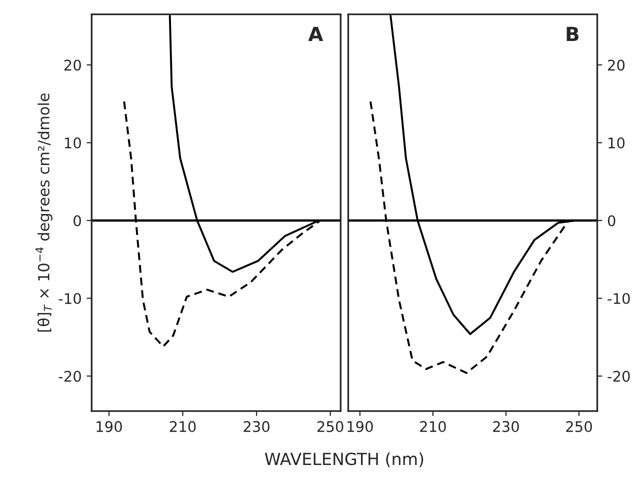 This screenshot has height=478, width=632. Describe the element at coordinates (344, 460) in the screenshot. I see `x-axis-title: WAVELENGTH (nm)` at that location.